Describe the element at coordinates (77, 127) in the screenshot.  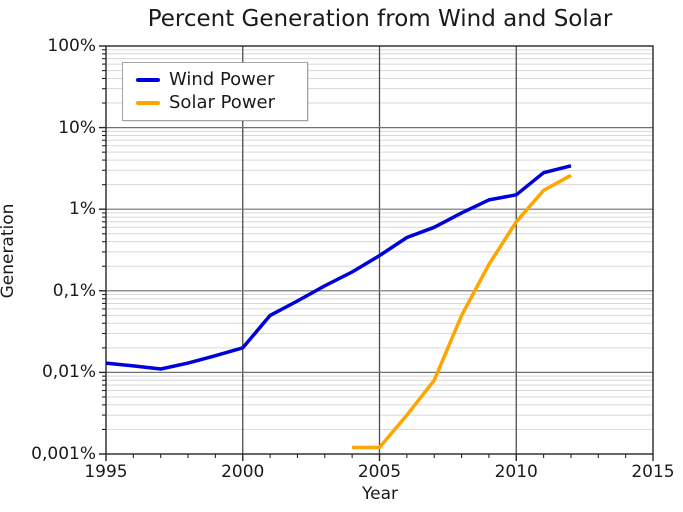
I see `y-tick-label: 10%` at that location.